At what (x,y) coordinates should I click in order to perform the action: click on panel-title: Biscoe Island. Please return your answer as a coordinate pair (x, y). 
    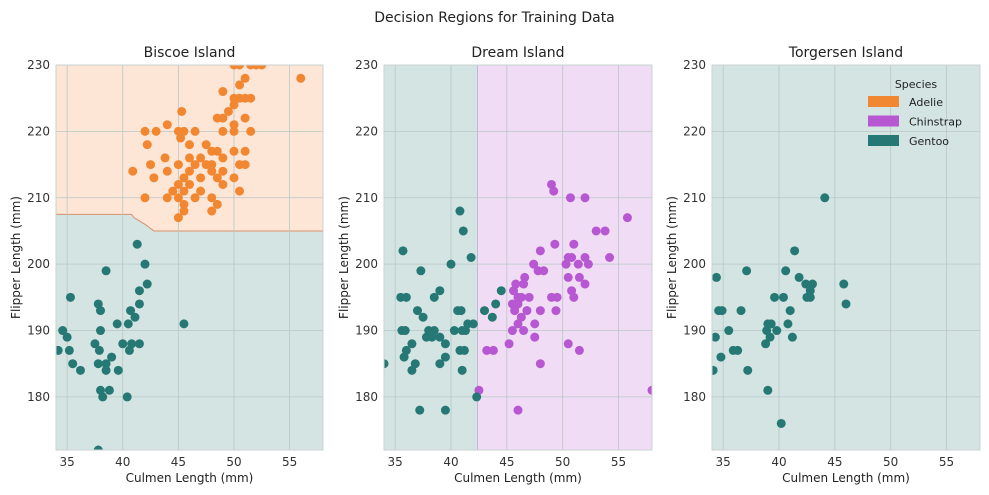
    Looking at the image, I should click on (190, 53).